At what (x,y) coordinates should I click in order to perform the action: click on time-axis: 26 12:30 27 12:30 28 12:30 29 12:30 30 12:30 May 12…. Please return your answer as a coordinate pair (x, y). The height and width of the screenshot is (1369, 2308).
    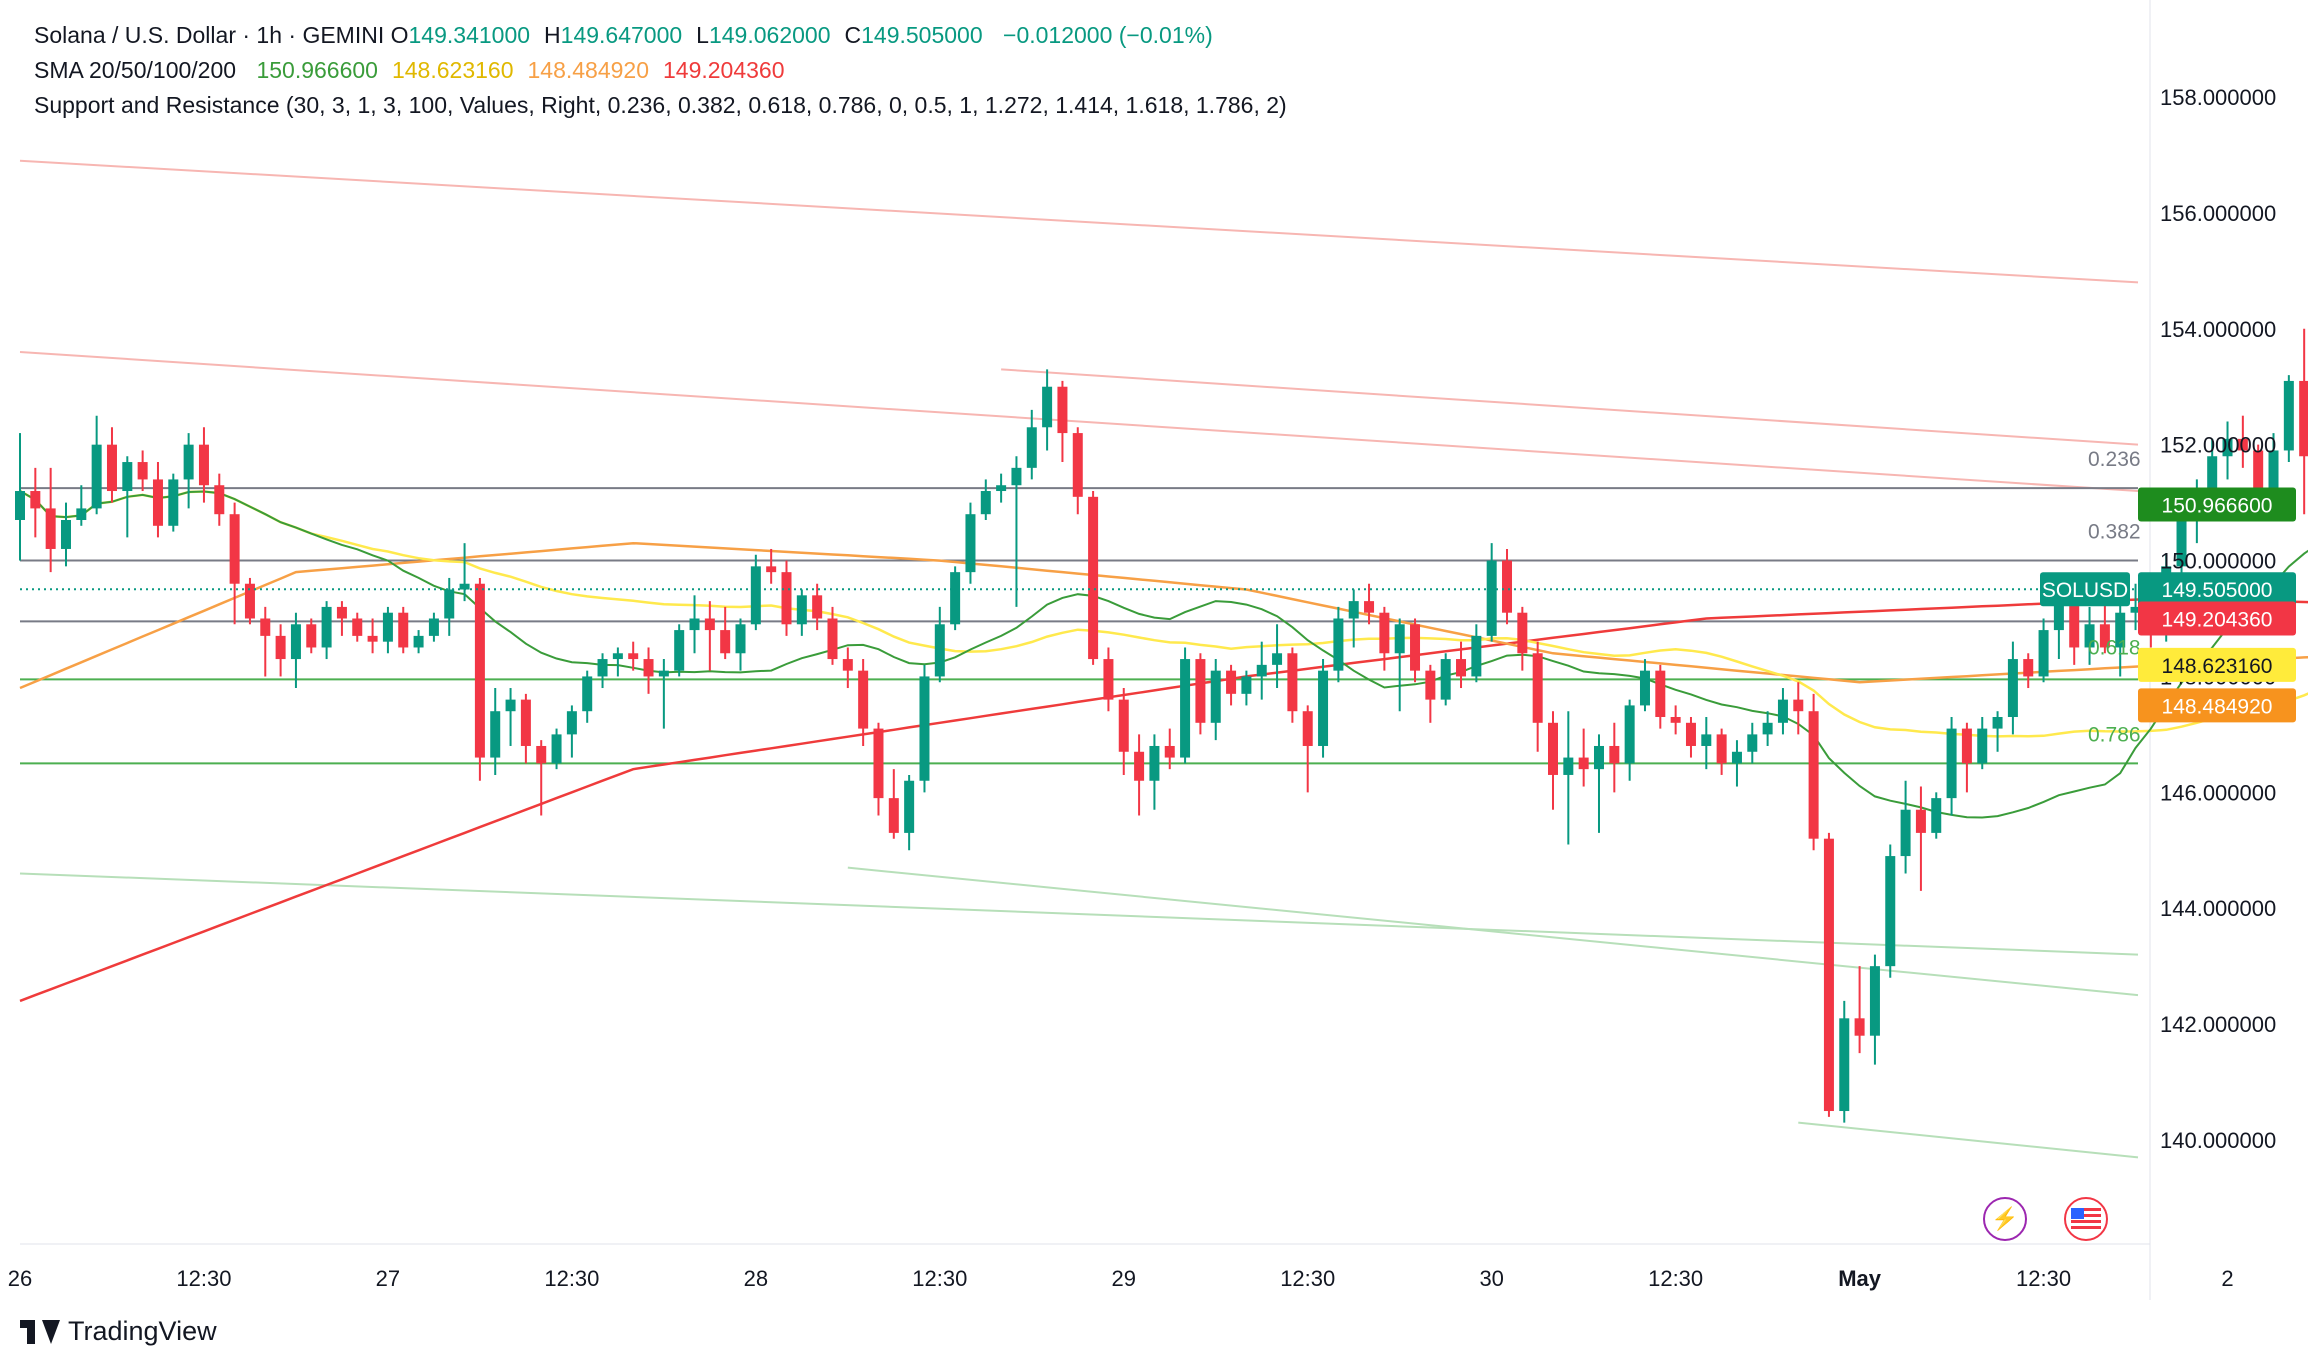
    Looking at the image, I should click on (1158, 1278).